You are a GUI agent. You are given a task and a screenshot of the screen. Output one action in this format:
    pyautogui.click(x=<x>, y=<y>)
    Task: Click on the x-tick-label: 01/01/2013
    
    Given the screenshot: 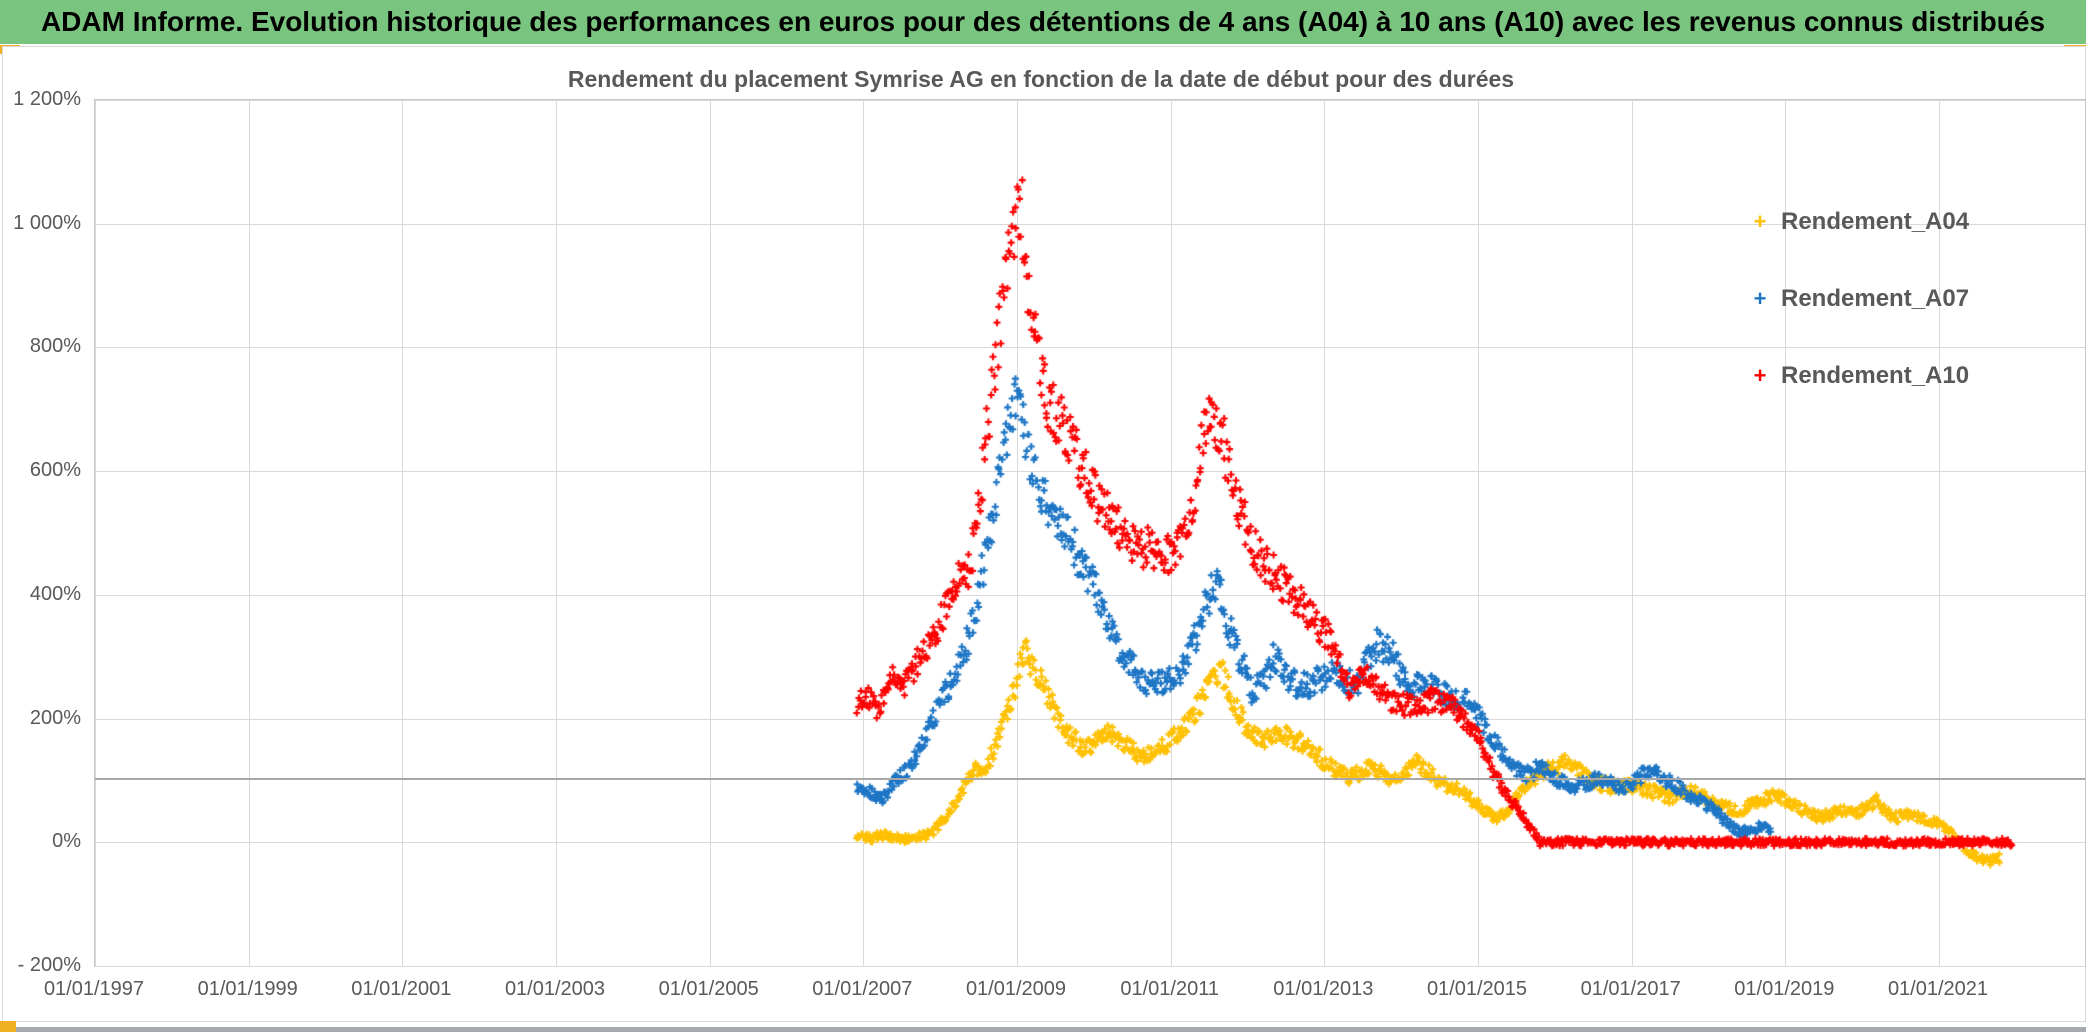 What is the action you would take?
    pyautogui.click(x=1323, y=989)
    